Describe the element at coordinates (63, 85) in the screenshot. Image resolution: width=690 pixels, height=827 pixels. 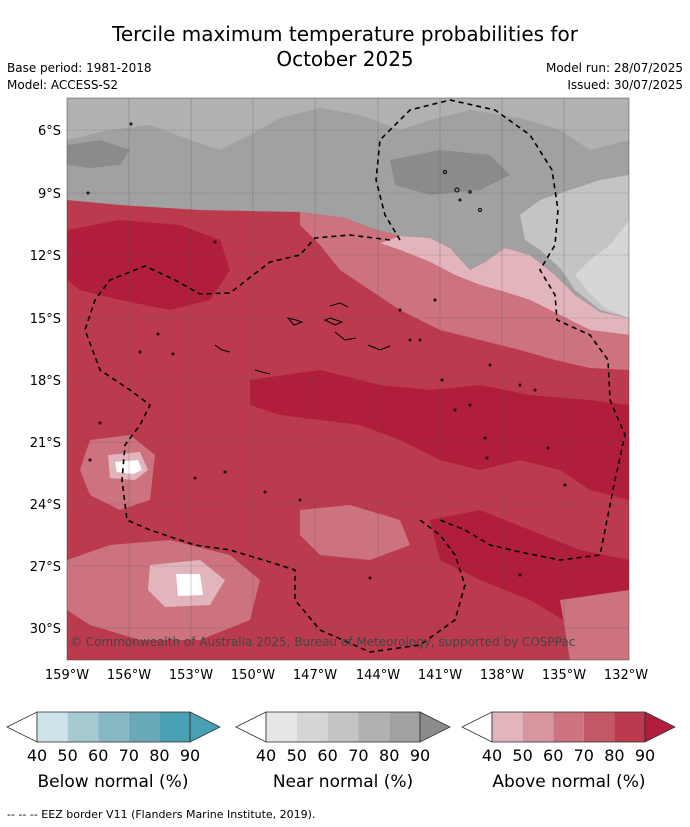
I see `model-name: Model: ACCESS-S2` at that location.